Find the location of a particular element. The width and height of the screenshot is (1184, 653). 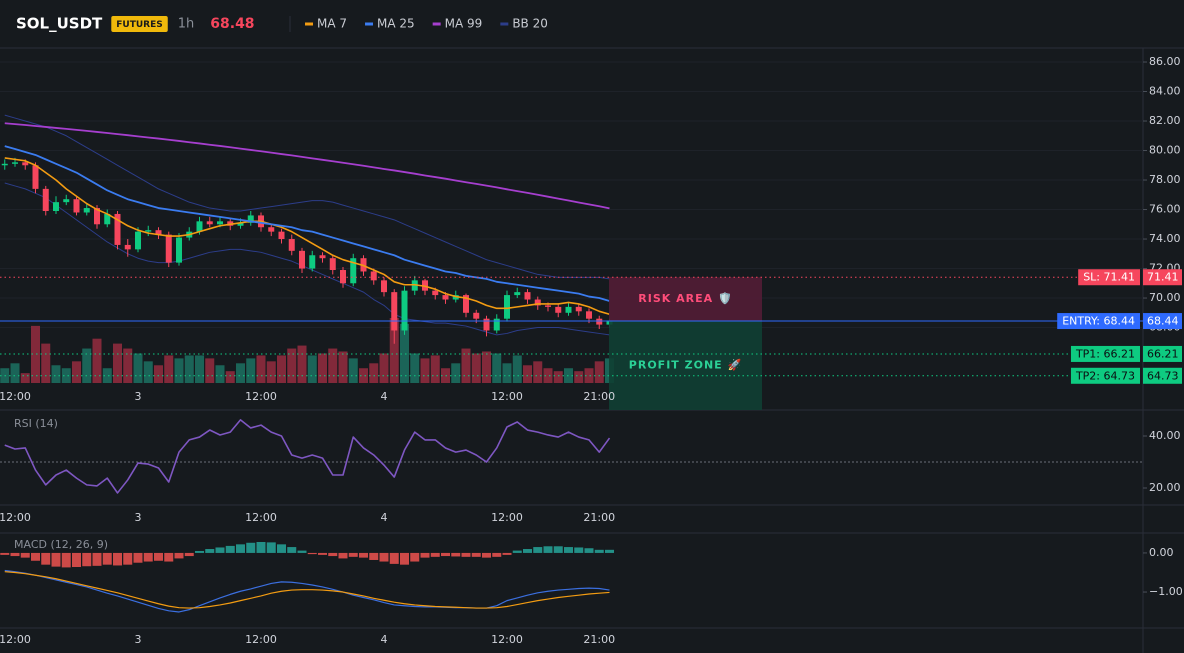

trade-zone is located at coordinates (685, 365).